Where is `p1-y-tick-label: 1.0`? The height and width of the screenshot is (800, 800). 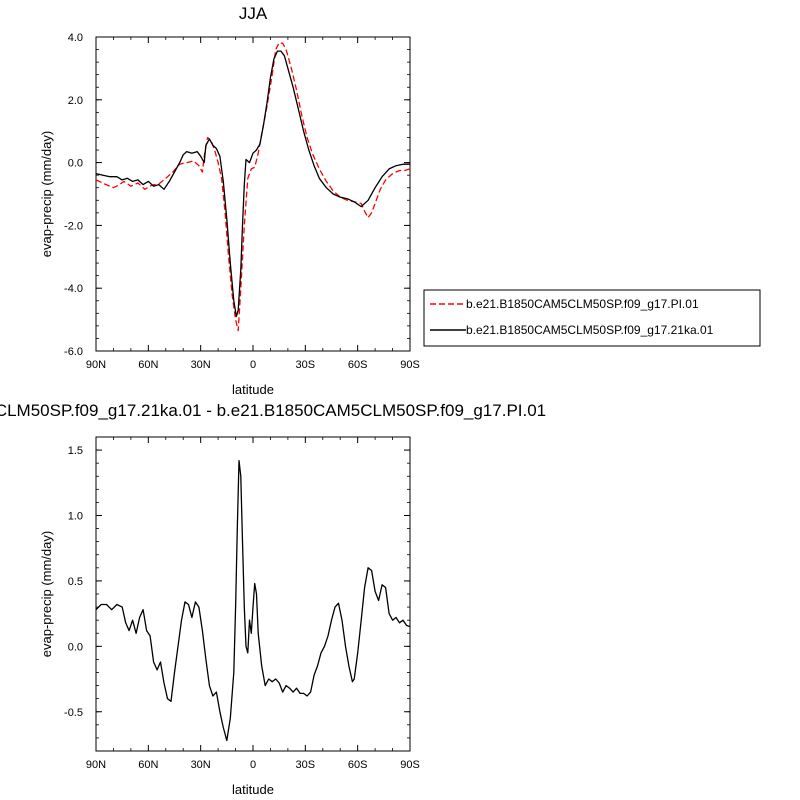
p1-y-tick-label: 1.0 is located at coordinates (75, 517).